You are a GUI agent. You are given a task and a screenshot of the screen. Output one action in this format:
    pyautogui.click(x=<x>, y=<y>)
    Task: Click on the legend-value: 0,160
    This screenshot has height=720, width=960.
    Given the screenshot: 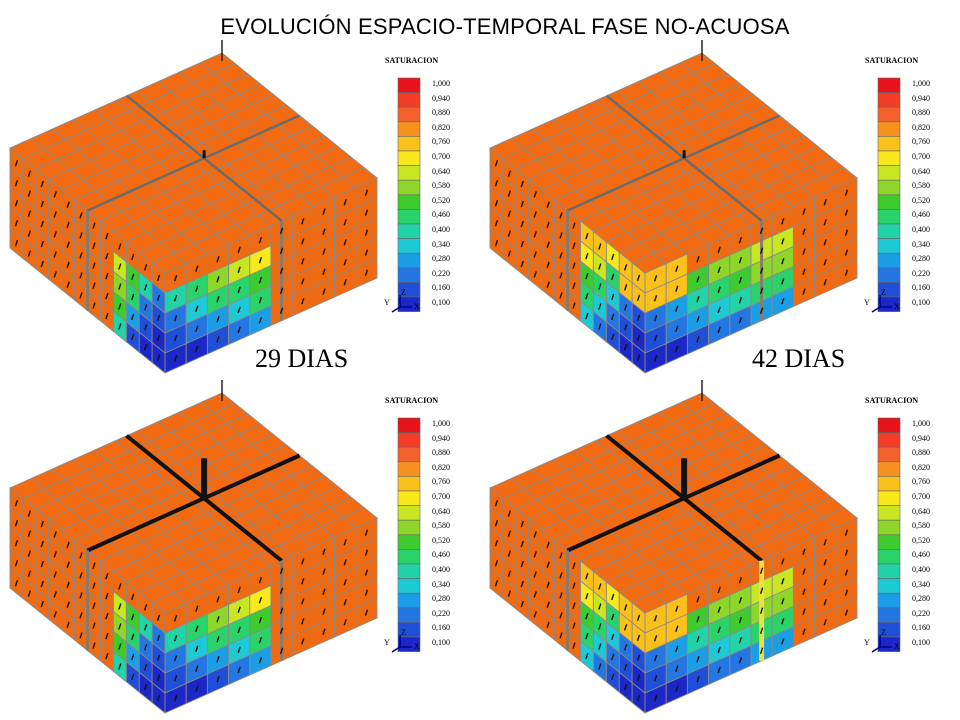 What is the action you would take?
    pyautogui.click(x=441, y=288)
    